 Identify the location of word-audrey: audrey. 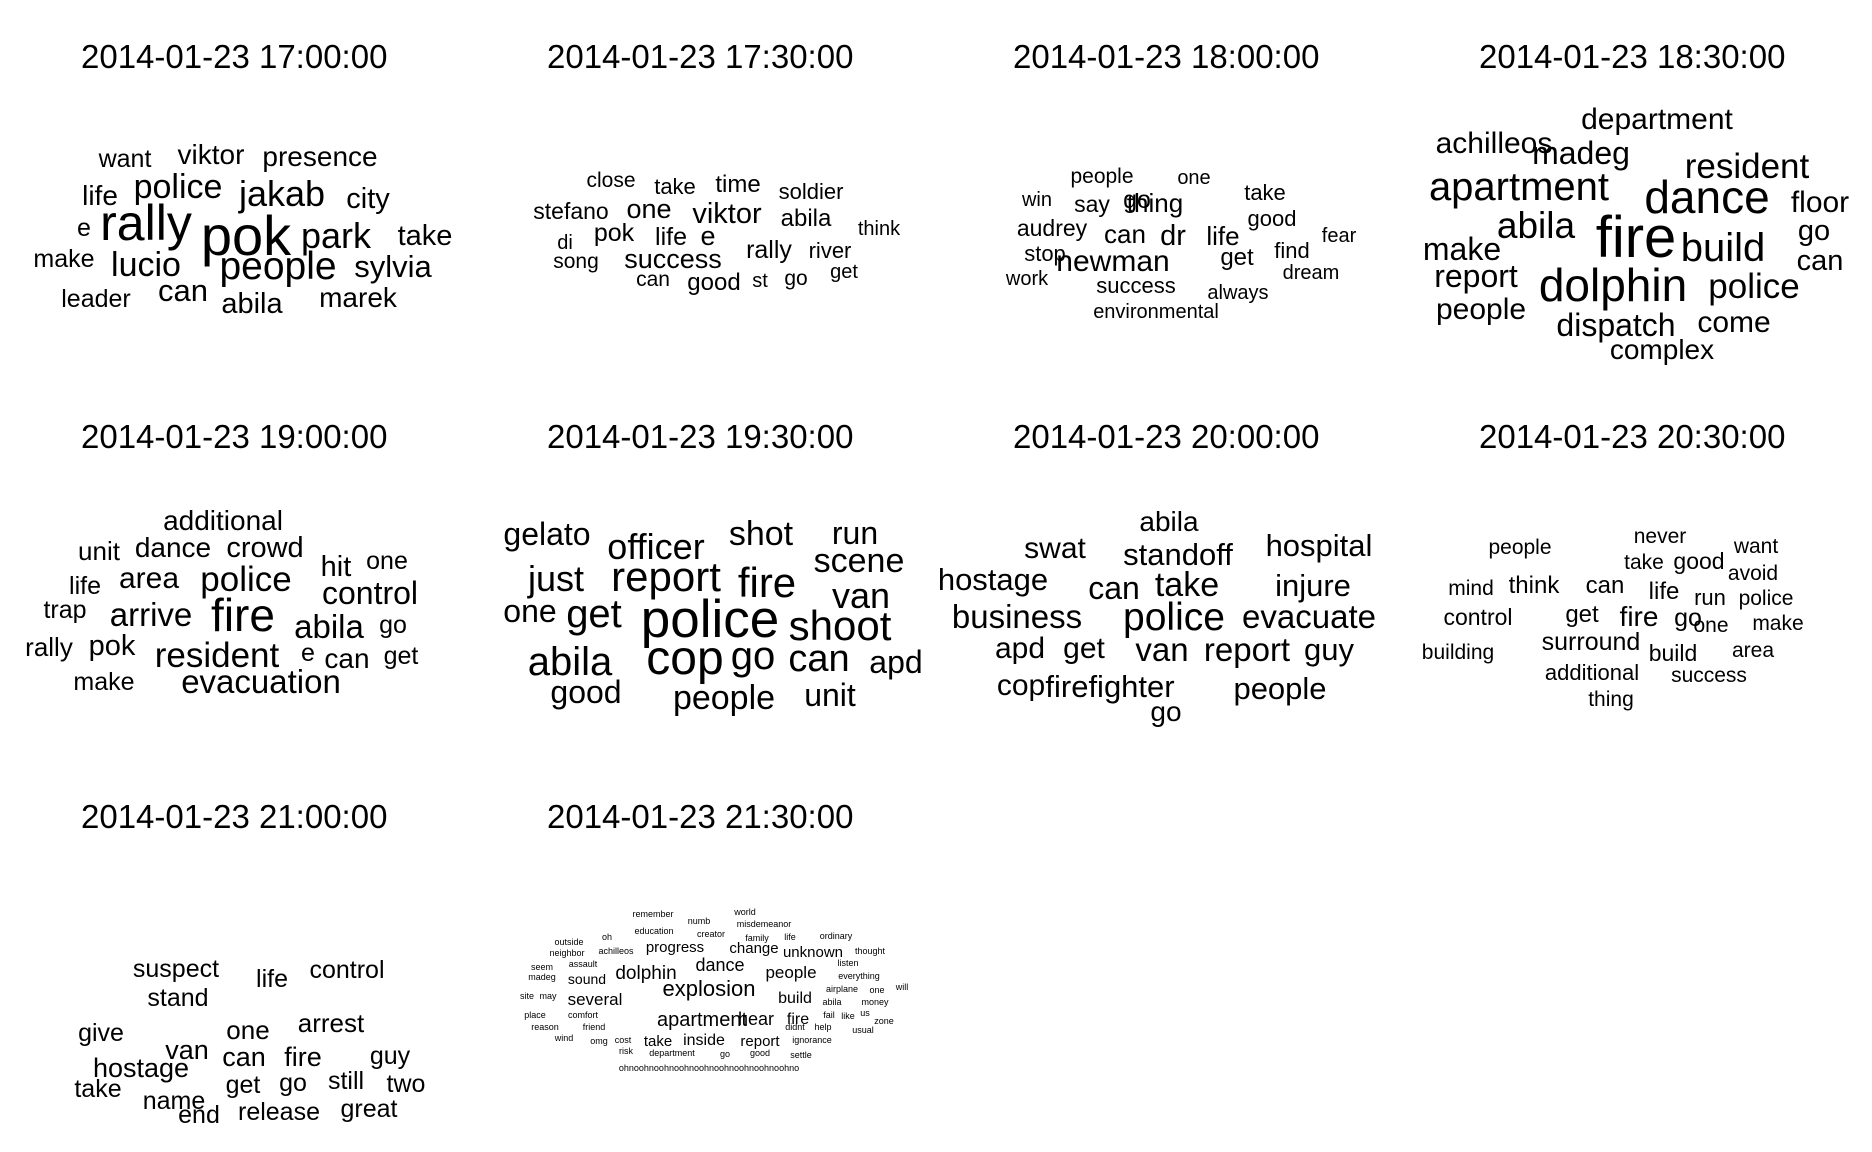
(1052, 227).